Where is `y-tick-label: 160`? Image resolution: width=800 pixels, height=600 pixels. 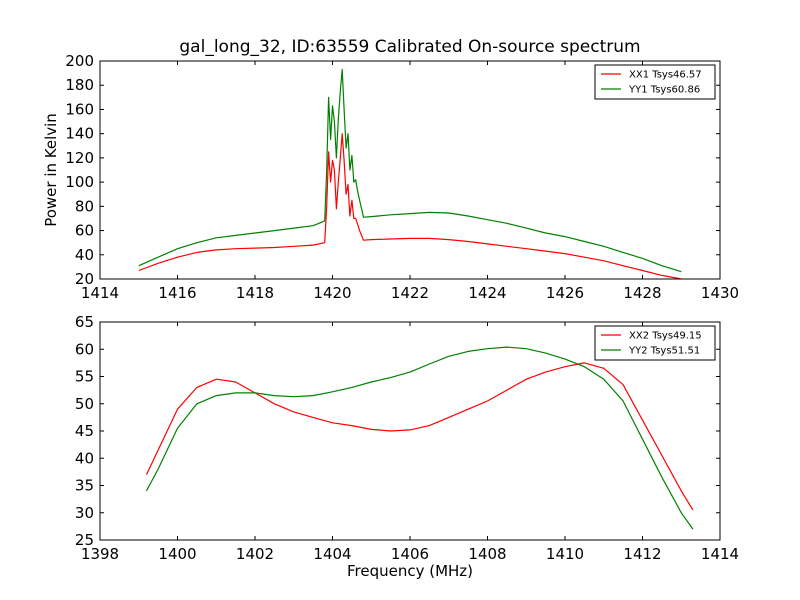
y-tick-label: 160 is located at coordinates (79, 109).